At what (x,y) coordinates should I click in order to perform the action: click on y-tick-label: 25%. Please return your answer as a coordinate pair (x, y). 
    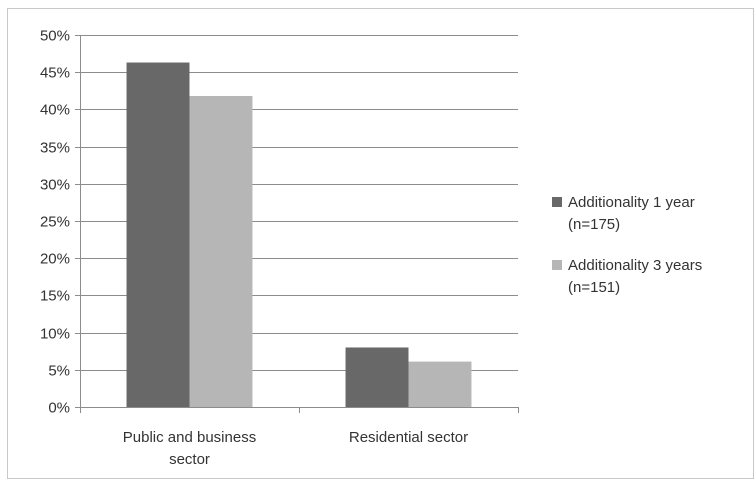
    Looking at the image, I should click on (55, 222).